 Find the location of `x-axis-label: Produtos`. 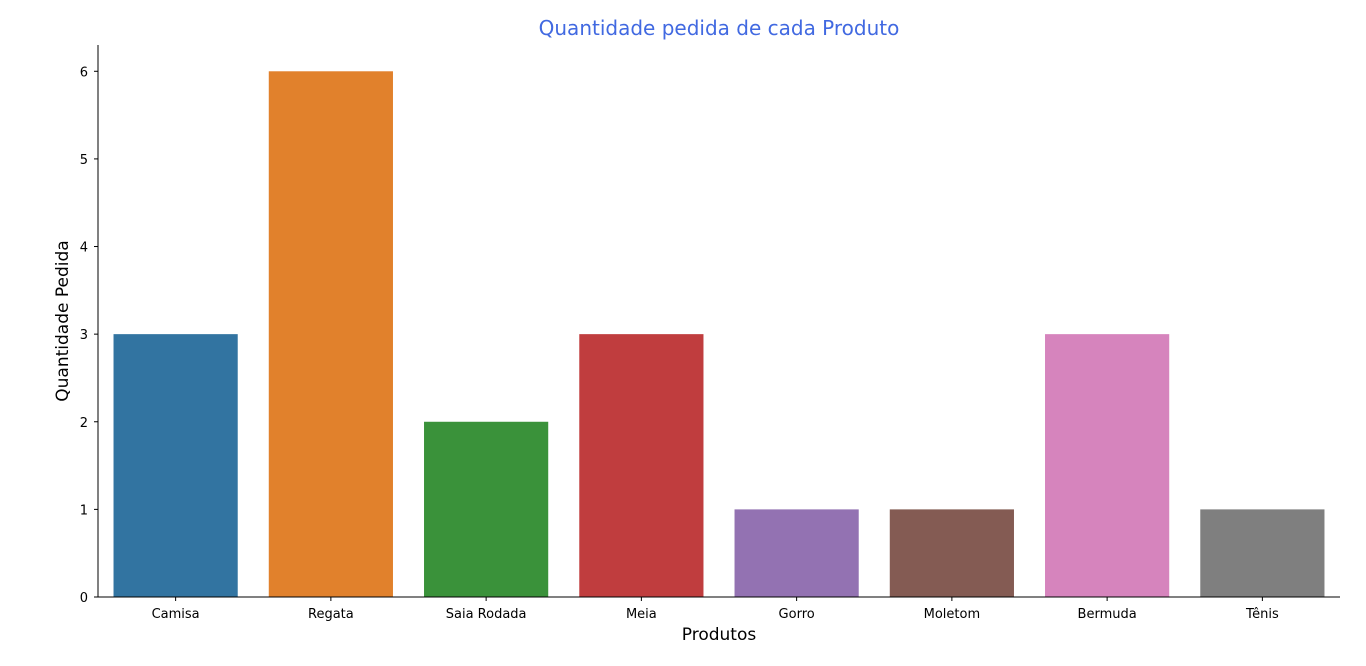

x-axis-label: Produtos is located at coordinates (719, 635).